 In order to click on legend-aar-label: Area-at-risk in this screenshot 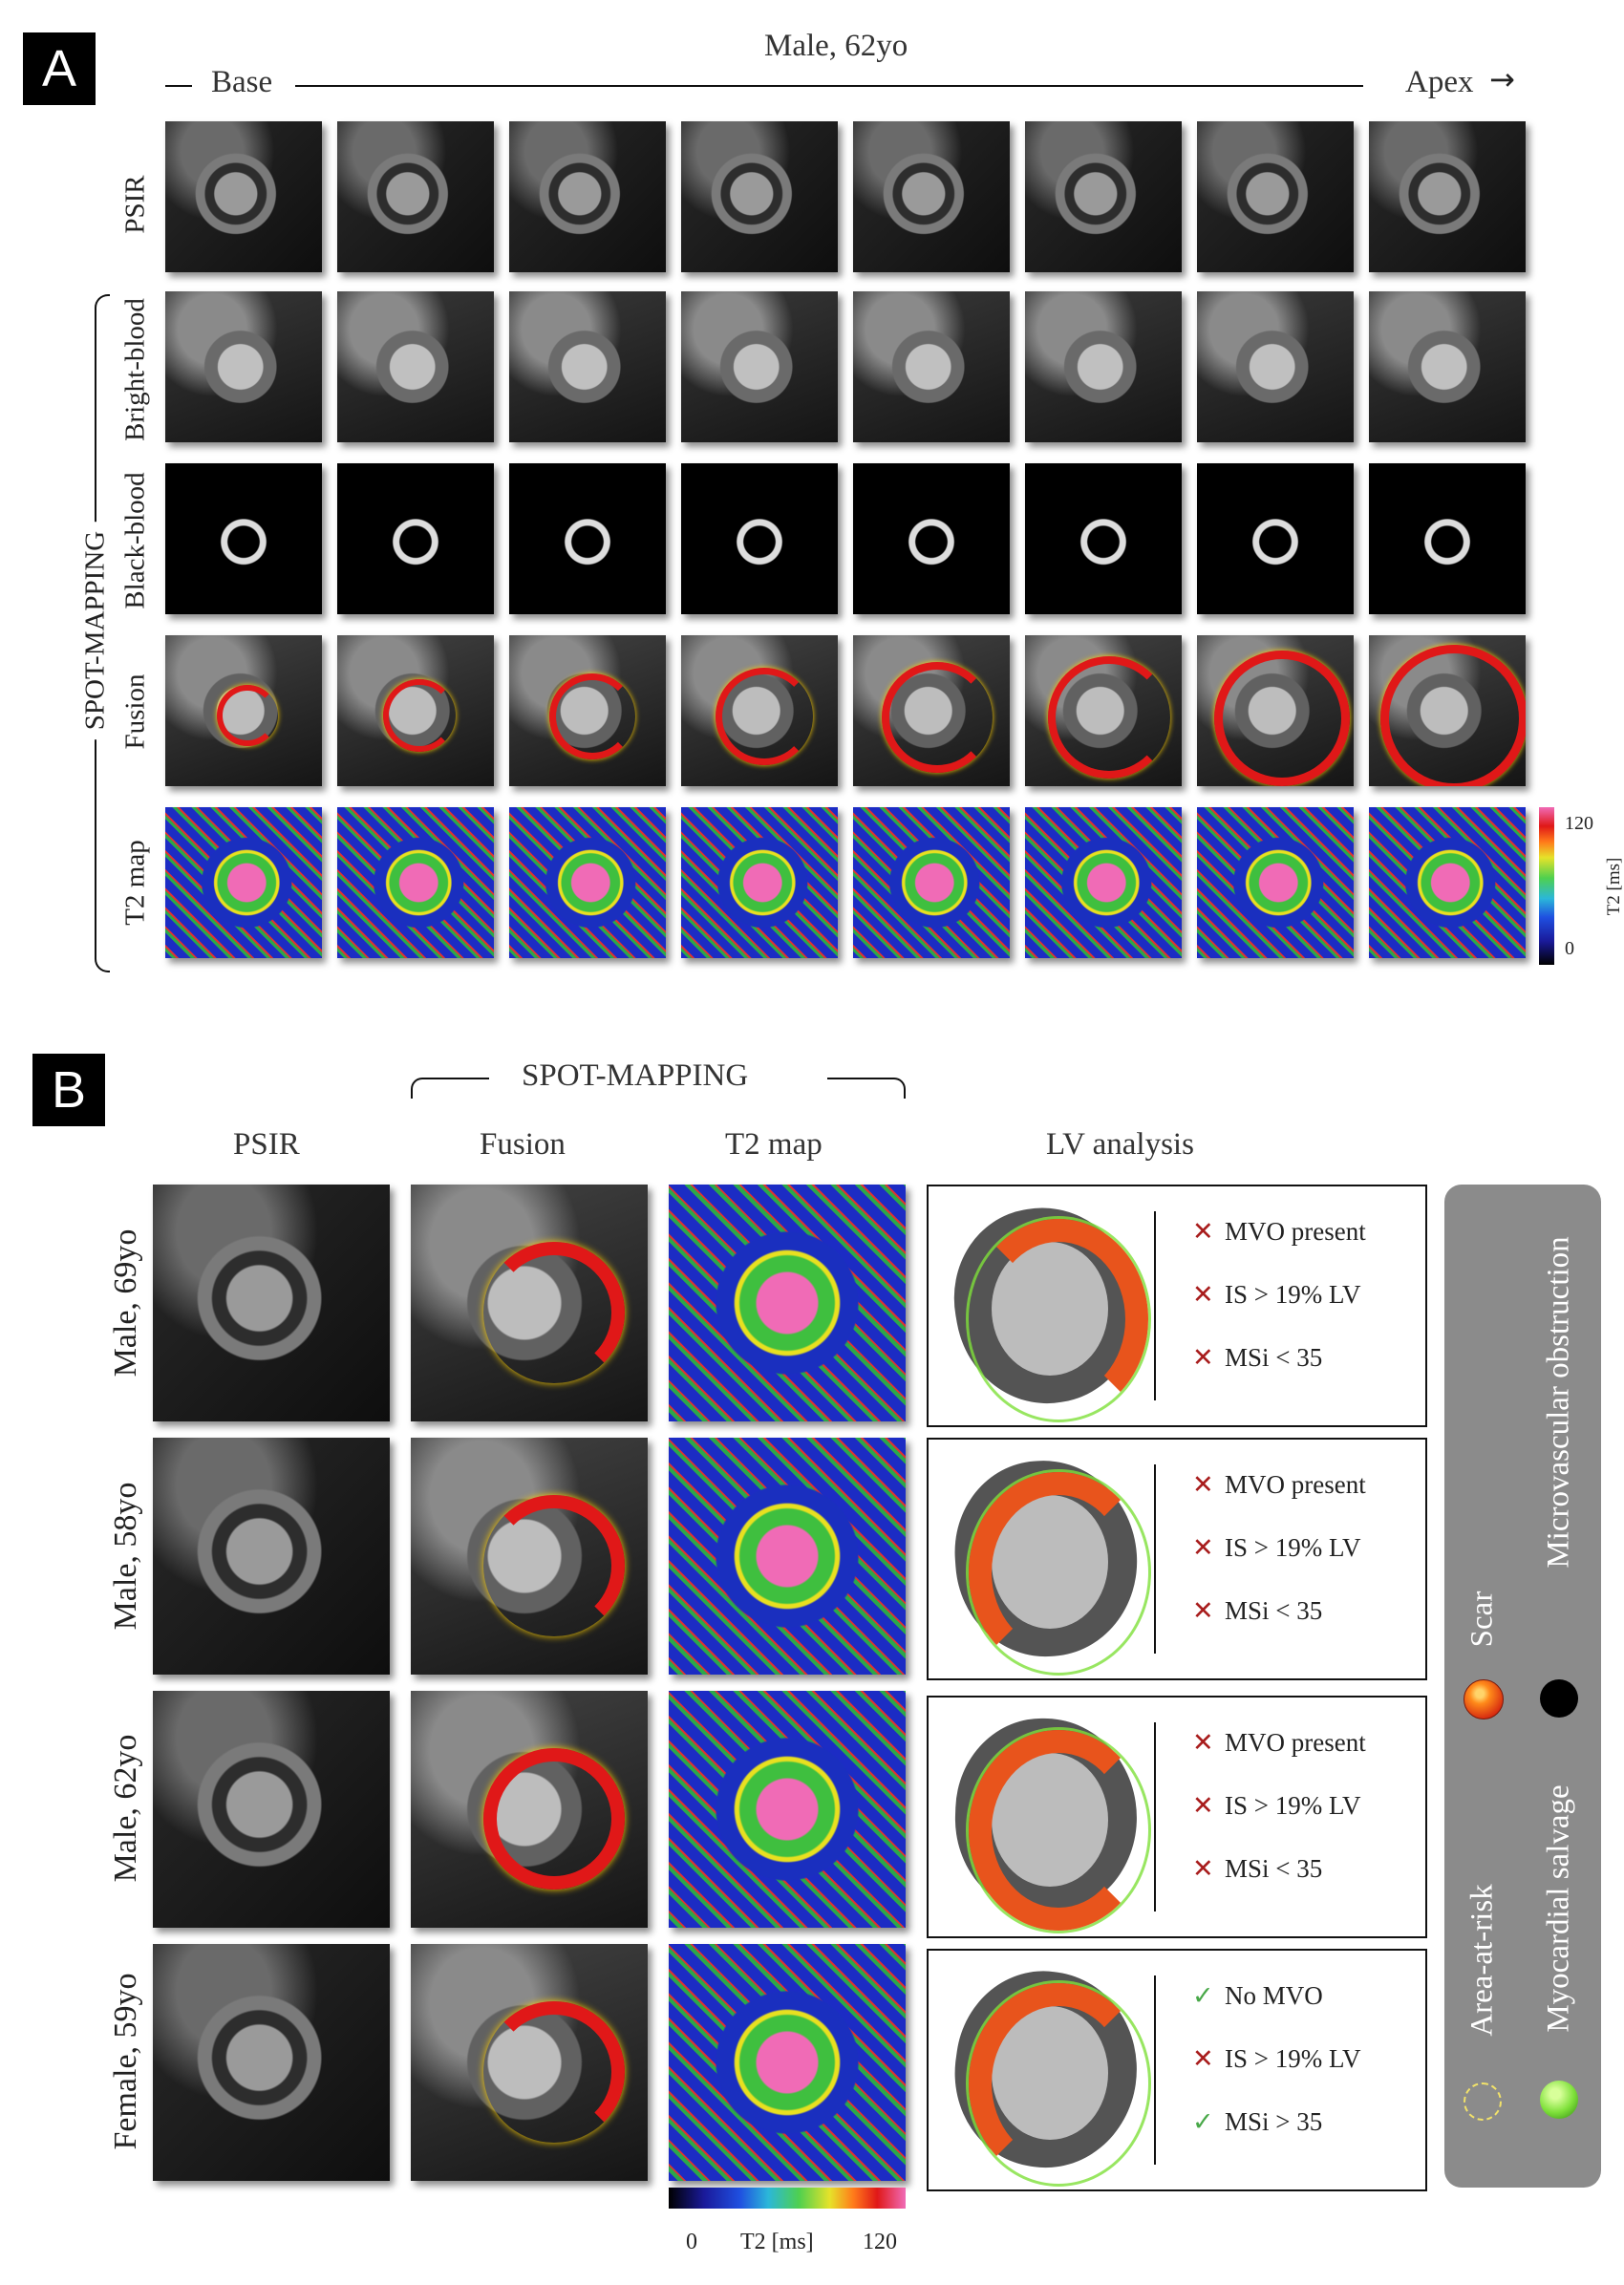, I will do `click(1482, 1960)`.